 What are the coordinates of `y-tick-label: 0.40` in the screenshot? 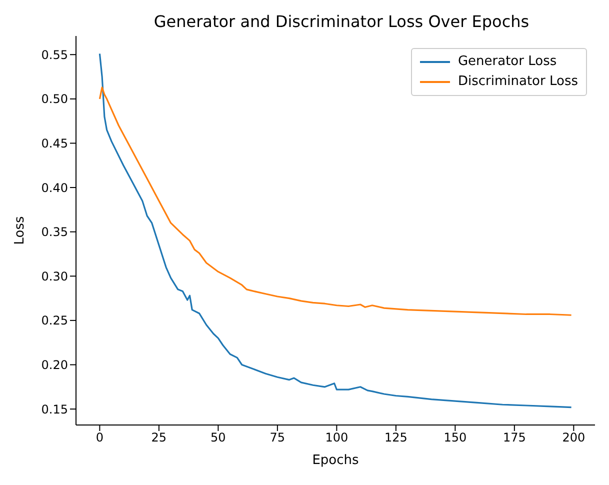 It's located at (54, 187).